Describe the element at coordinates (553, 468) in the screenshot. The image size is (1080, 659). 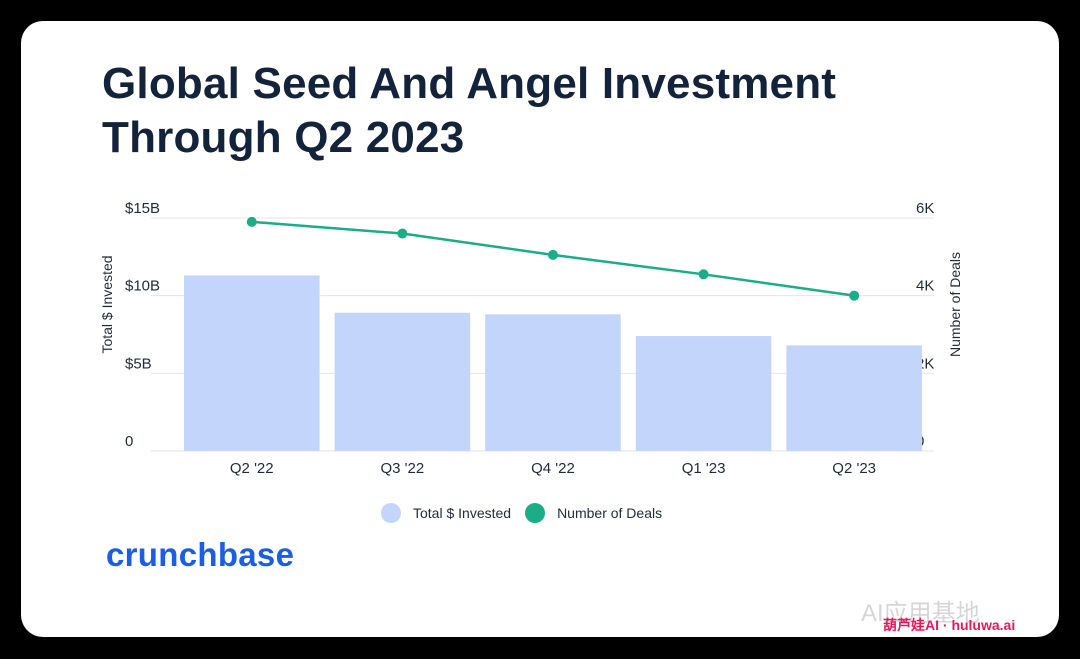
I see `category-label: Q4 '22` at that location.